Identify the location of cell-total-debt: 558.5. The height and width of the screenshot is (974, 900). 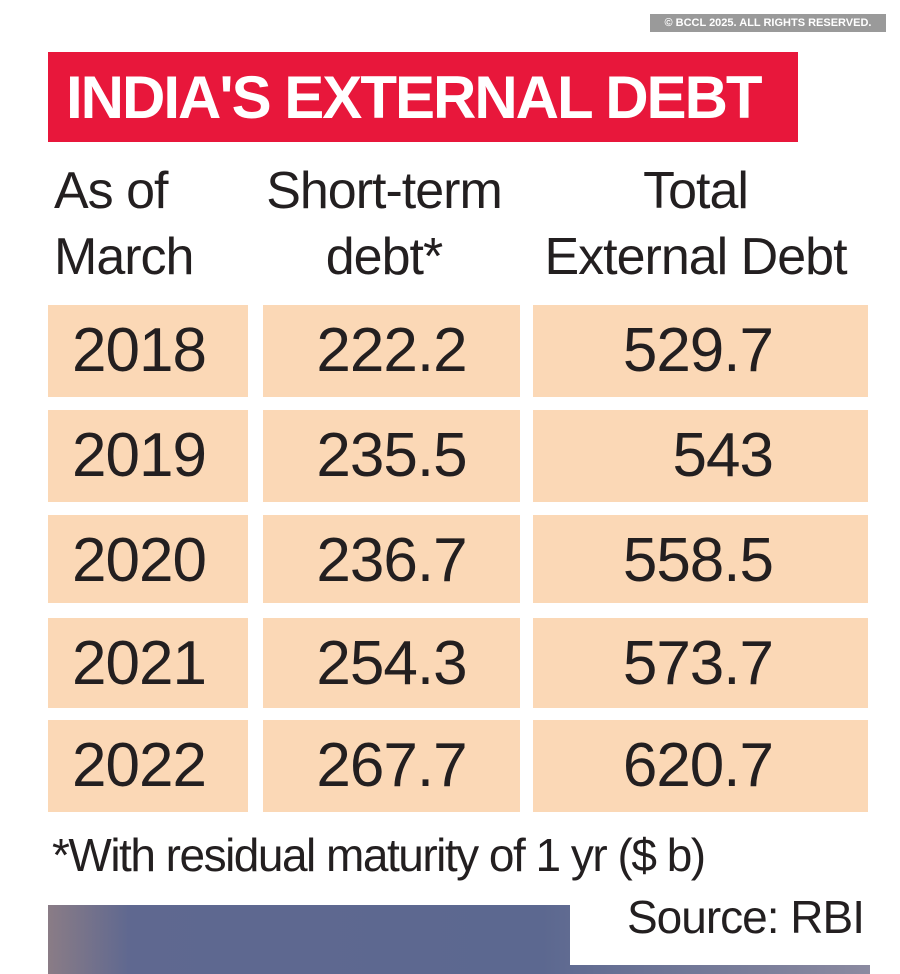
(700, 559).